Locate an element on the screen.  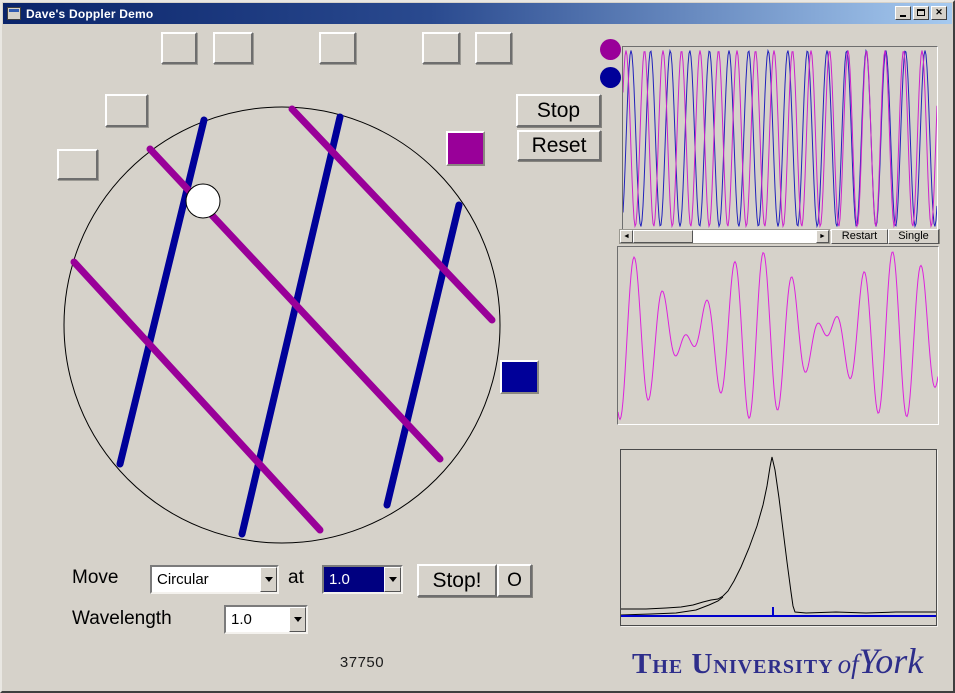
o-button: O is located at coordinates (514, 580).